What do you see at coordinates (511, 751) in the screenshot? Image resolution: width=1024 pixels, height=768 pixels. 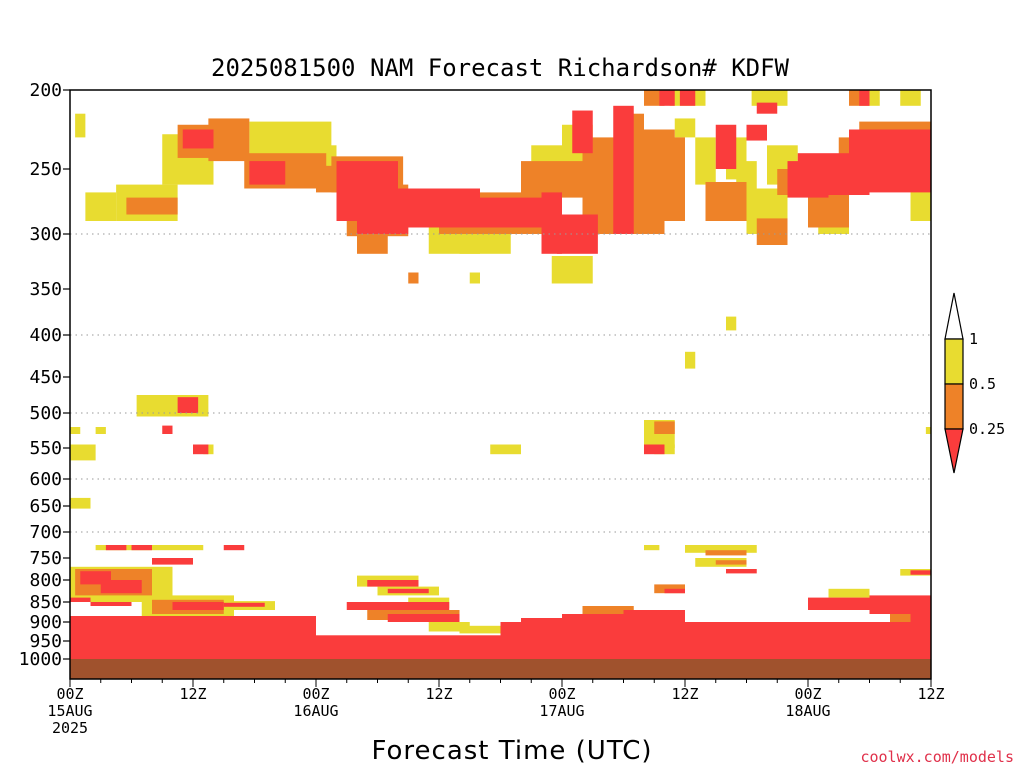 I see `x-axis-title: Forecast Time (UTC)` at bounding box center [511, 751].